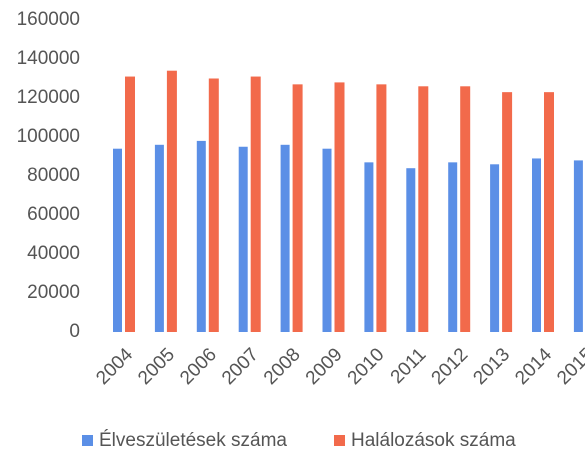  Describe the element at coordinates (48, 19) in the screenshot. I see `y-tick-label: 160000` at that location.